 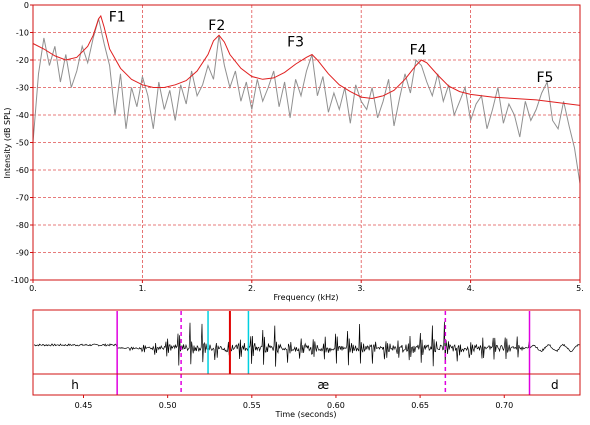 What do you see at coordinates (75, 385) in the screenshot?
I see `segment-label: h` at bounding box center [75, 385].